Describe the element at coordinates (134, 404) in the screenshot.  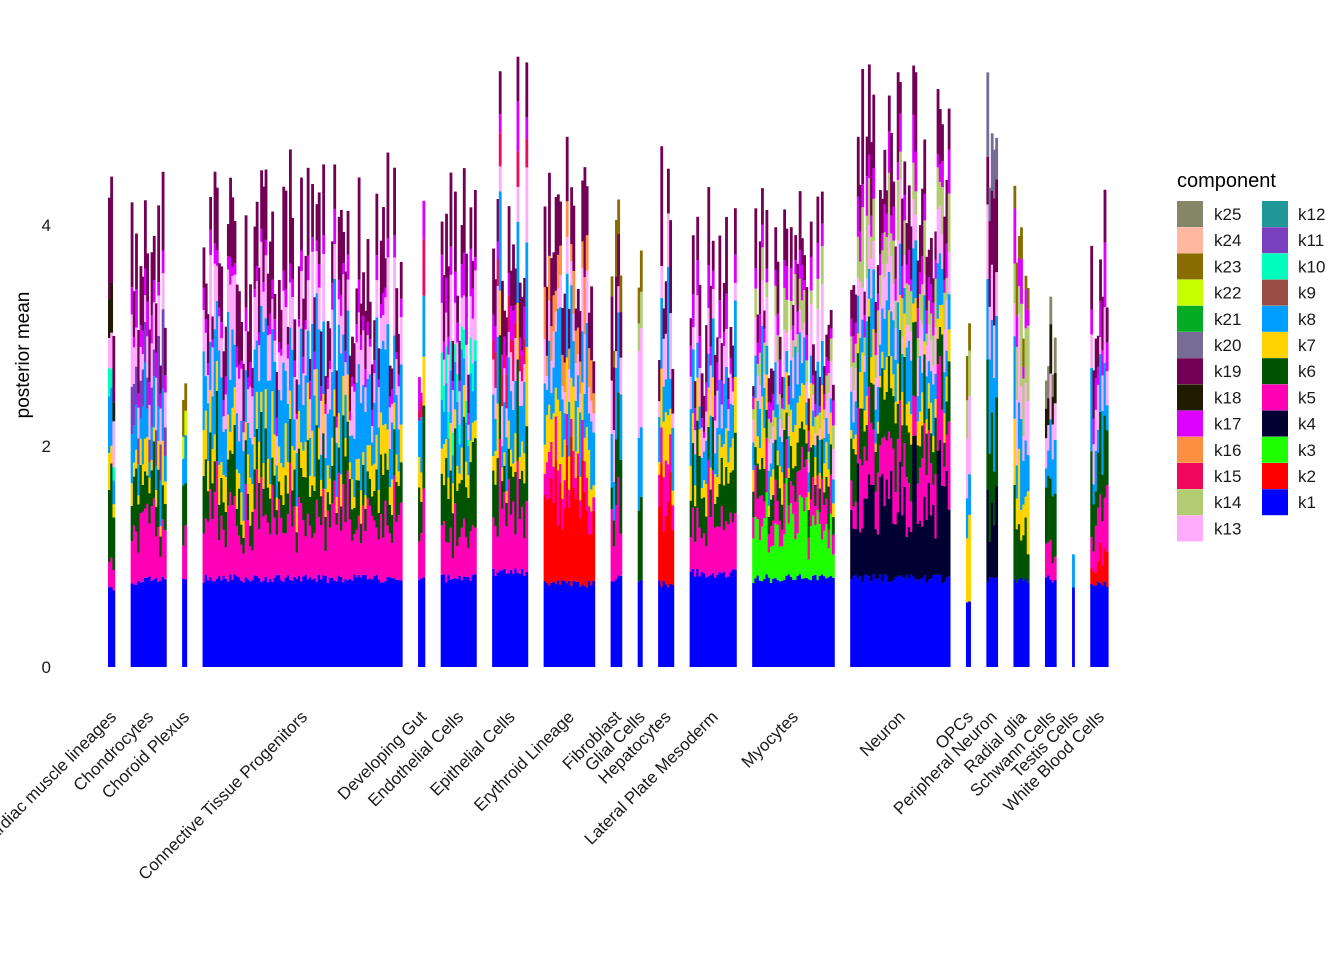
I see `bar-segment-k11` at that location.